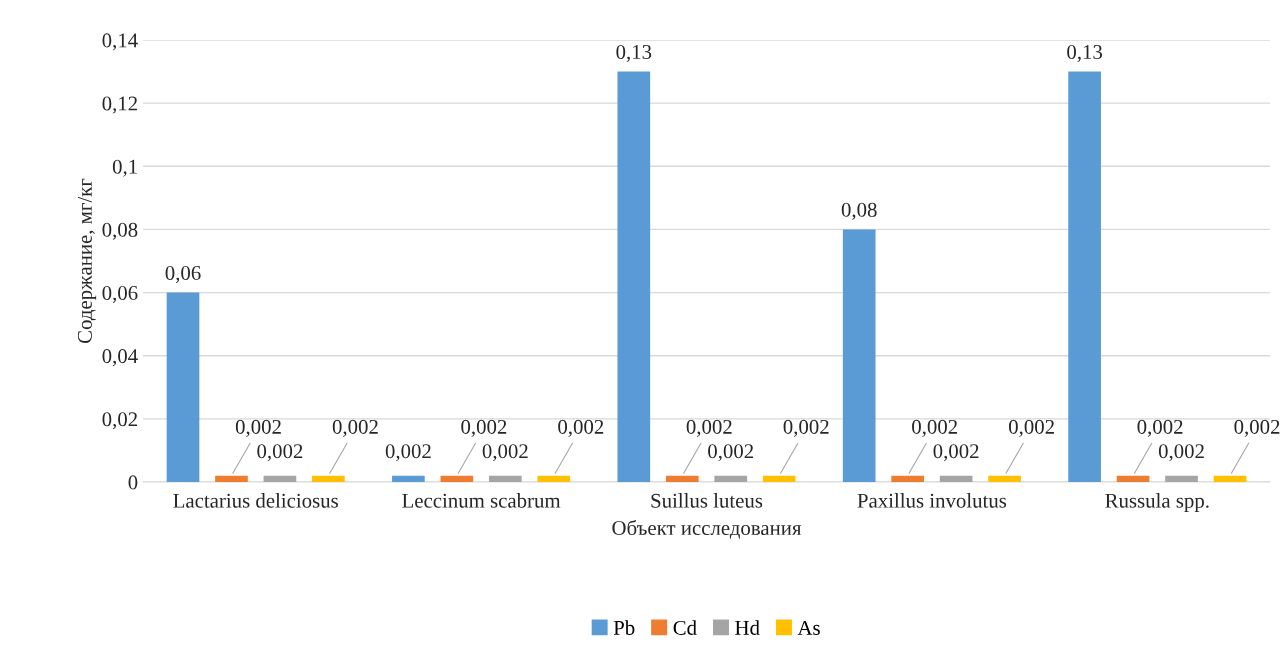 The height and width of the screenshot is (655, 1287). Describe the element at coordinates (120, 358) in the screenshot. I see `y-tick-label: 0,04` at that location.